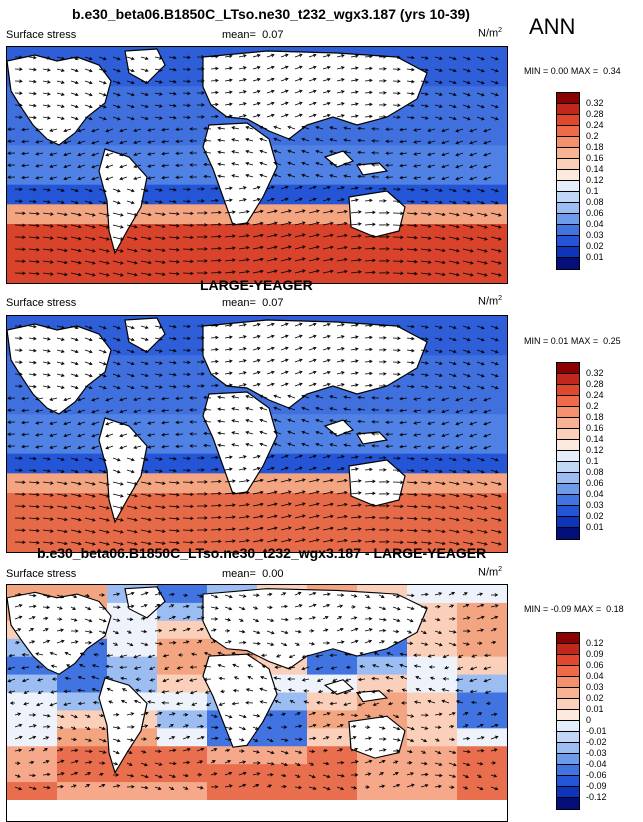 The height and width of the screenshot is (822, 643). I want to click on colorbar-level-label: 0.12, so click(595, 180).